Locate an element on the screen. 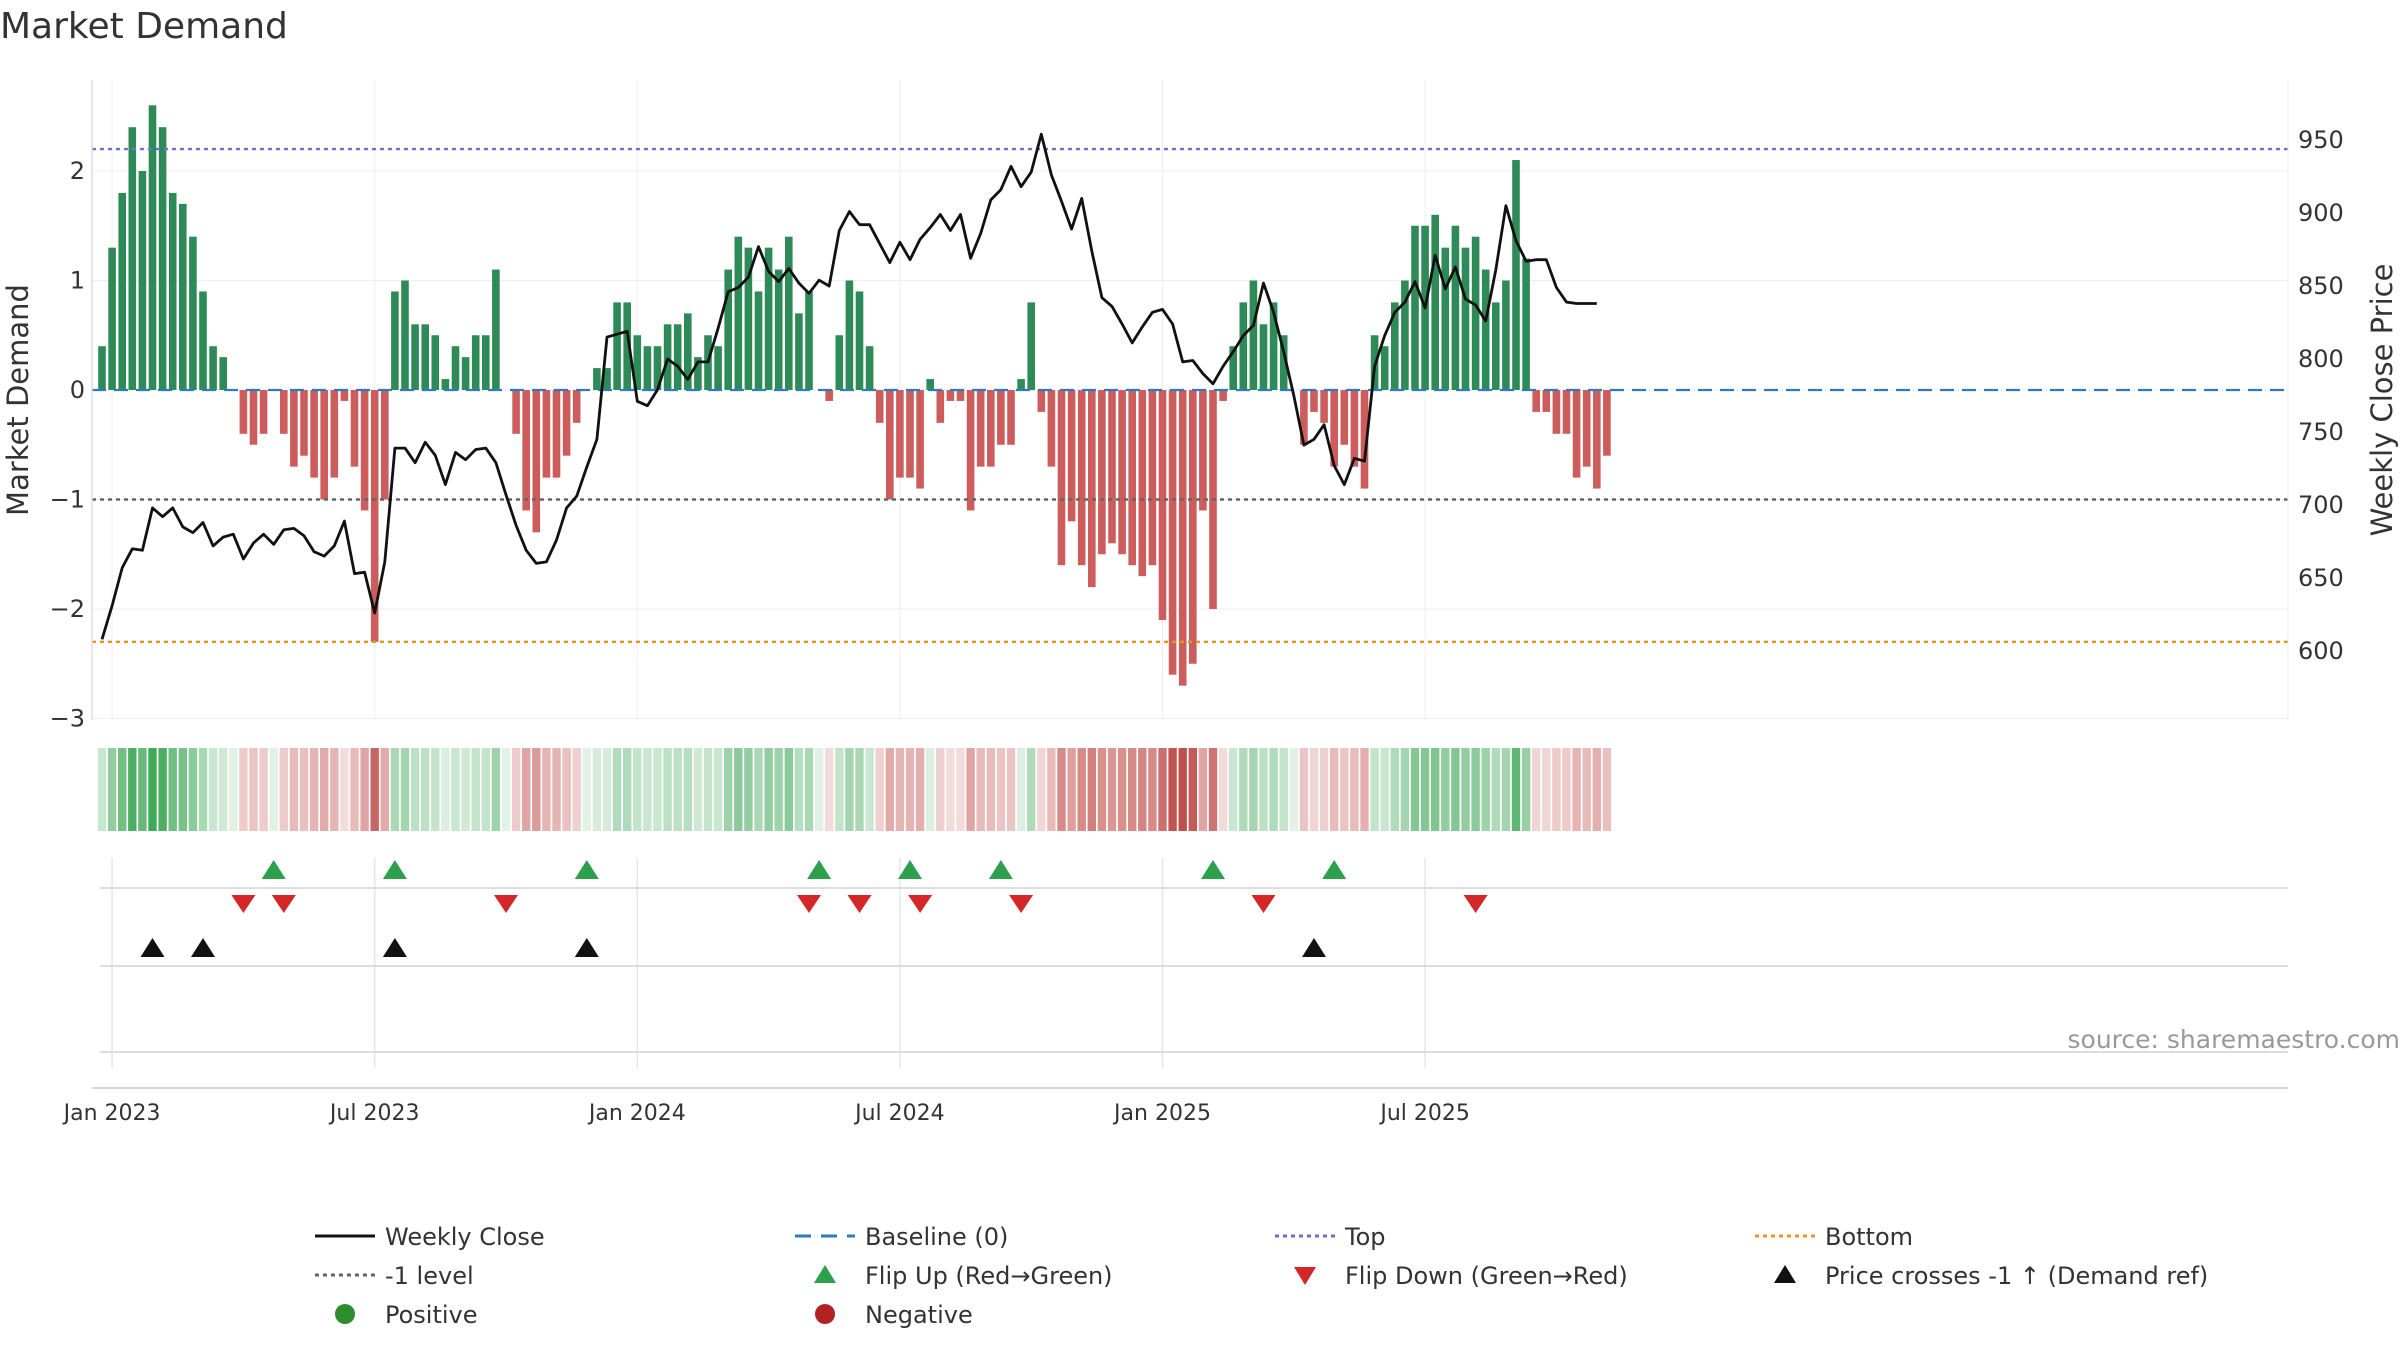  y-tick-label: 0 is located at coordinates (77, 390).